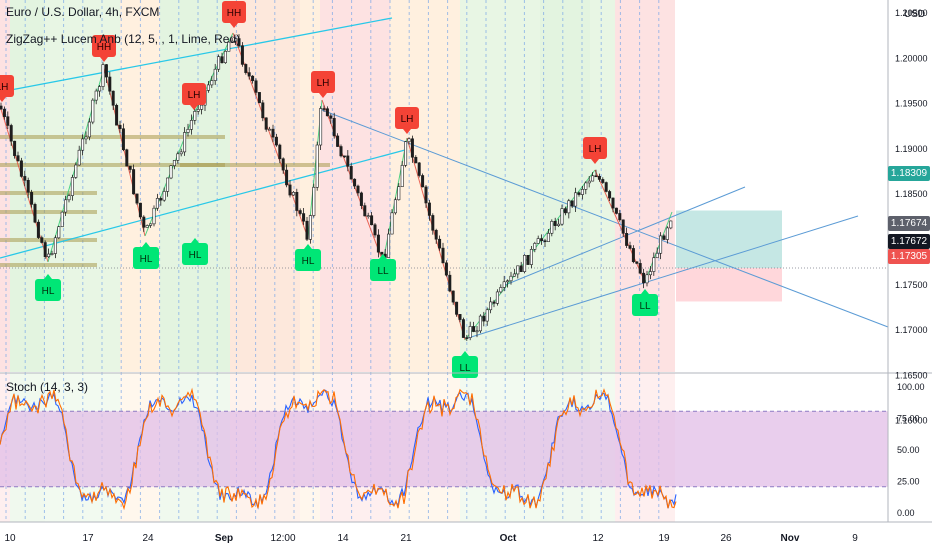  Describe the element at coordinates (915, 14) in the screenshot. I see `currency-label: USD` at that location.